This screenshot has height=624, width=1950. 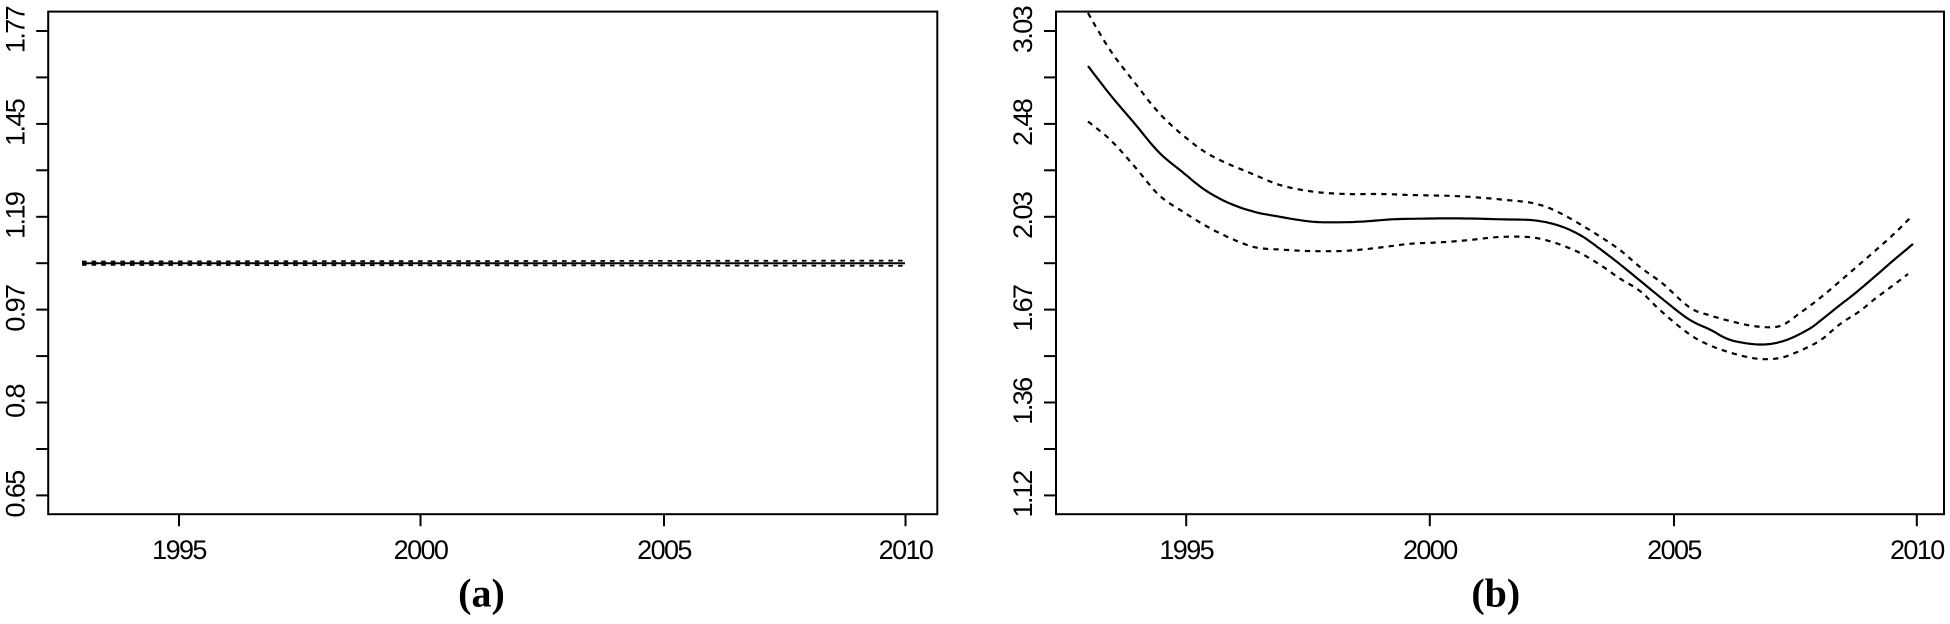 What do you see at coordinates (481, 593) in the screenshot?
I see `svg-text: (a)` at bounding box center [481, 593].